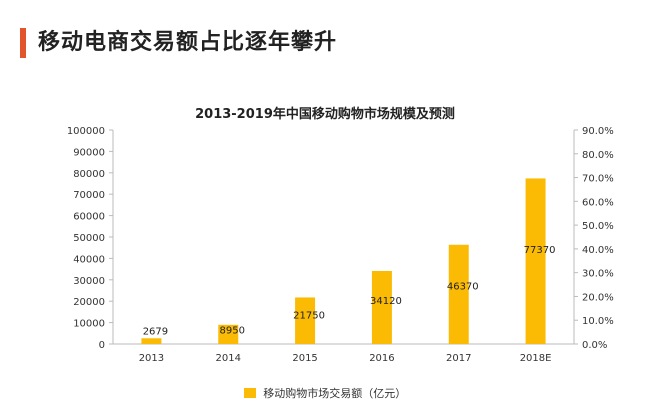  Describe the element at coordinates (249, 393) in the screenshot. I see `legend-swatch` at that location.